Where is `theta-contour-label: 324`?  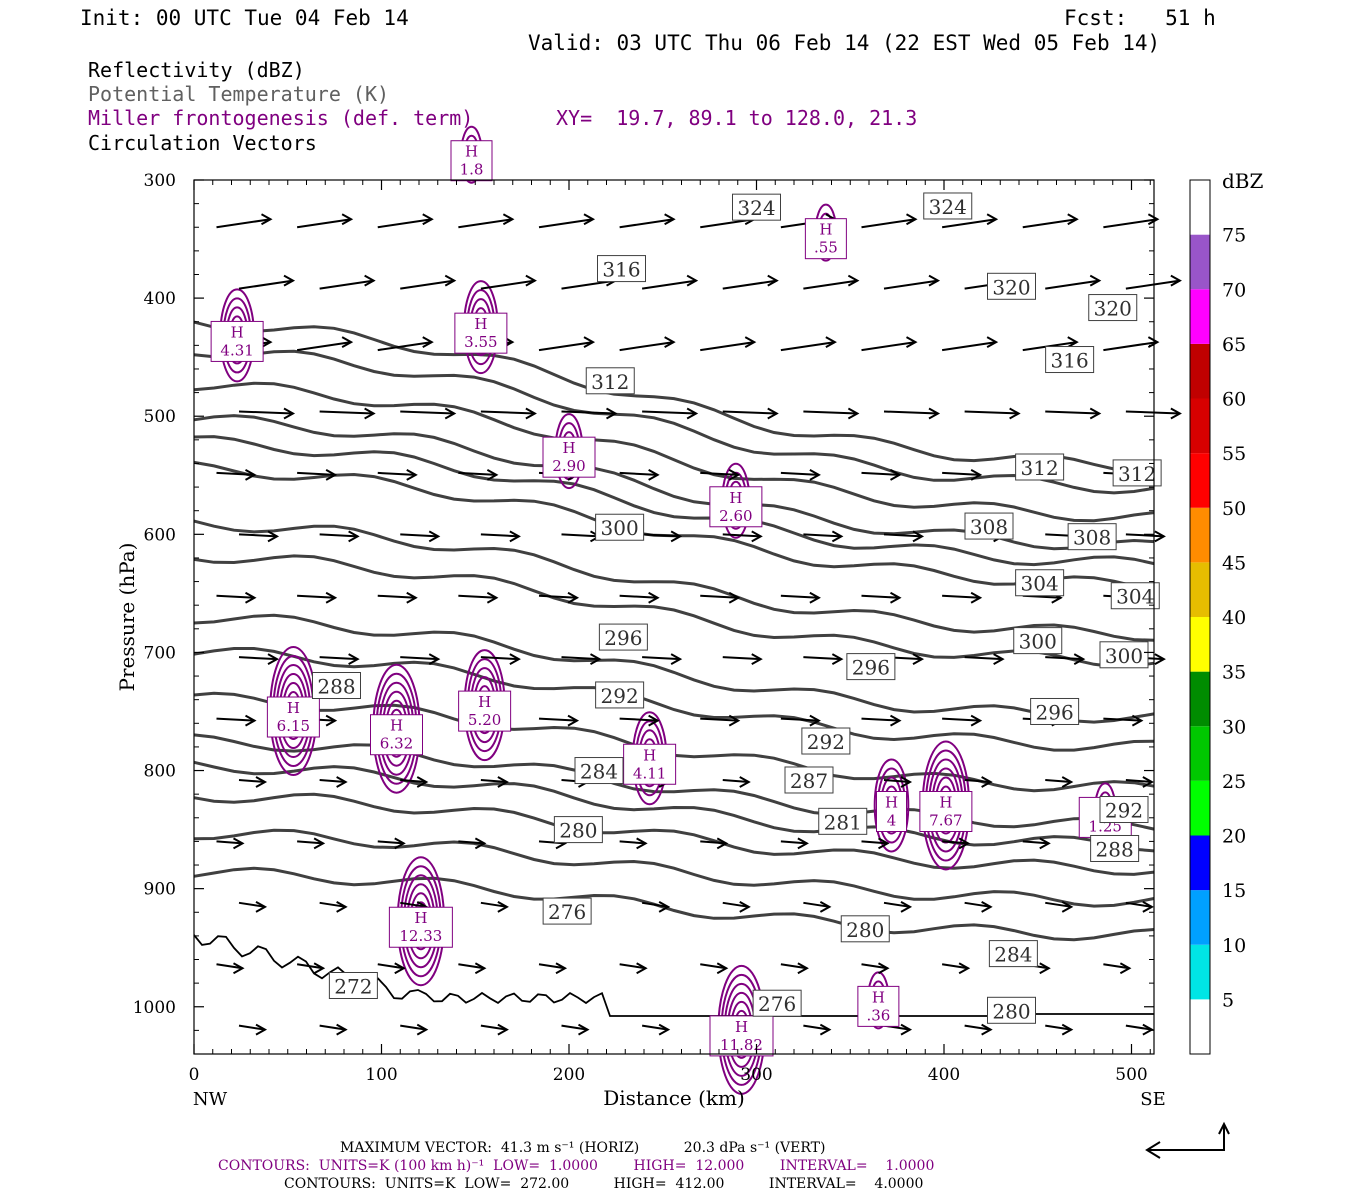 theta-contour-label: 324 is located at coordinates (756, 208).